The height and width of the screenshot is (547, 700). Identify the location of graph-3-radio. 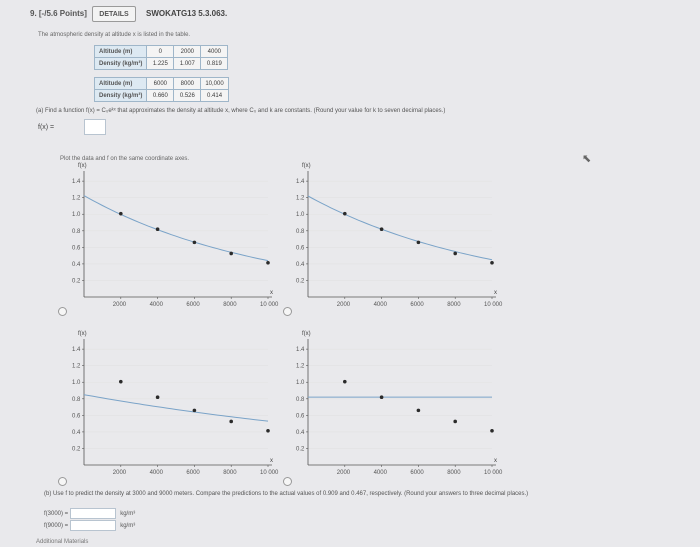
(62, 481).